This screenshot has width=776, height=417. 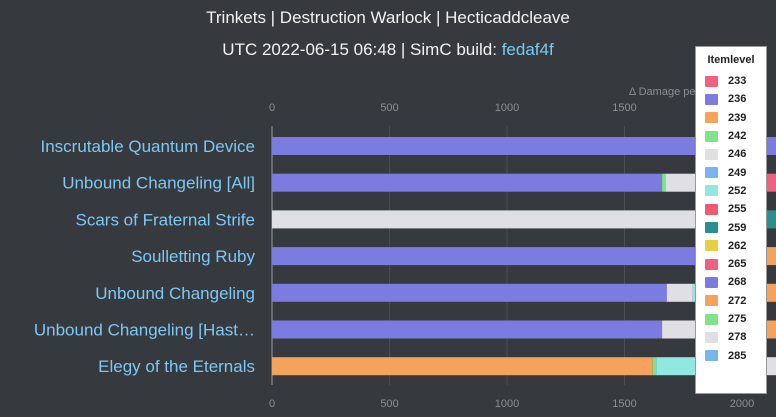 I want to click on legend-item-259: 259, so click(x=731, y=227).